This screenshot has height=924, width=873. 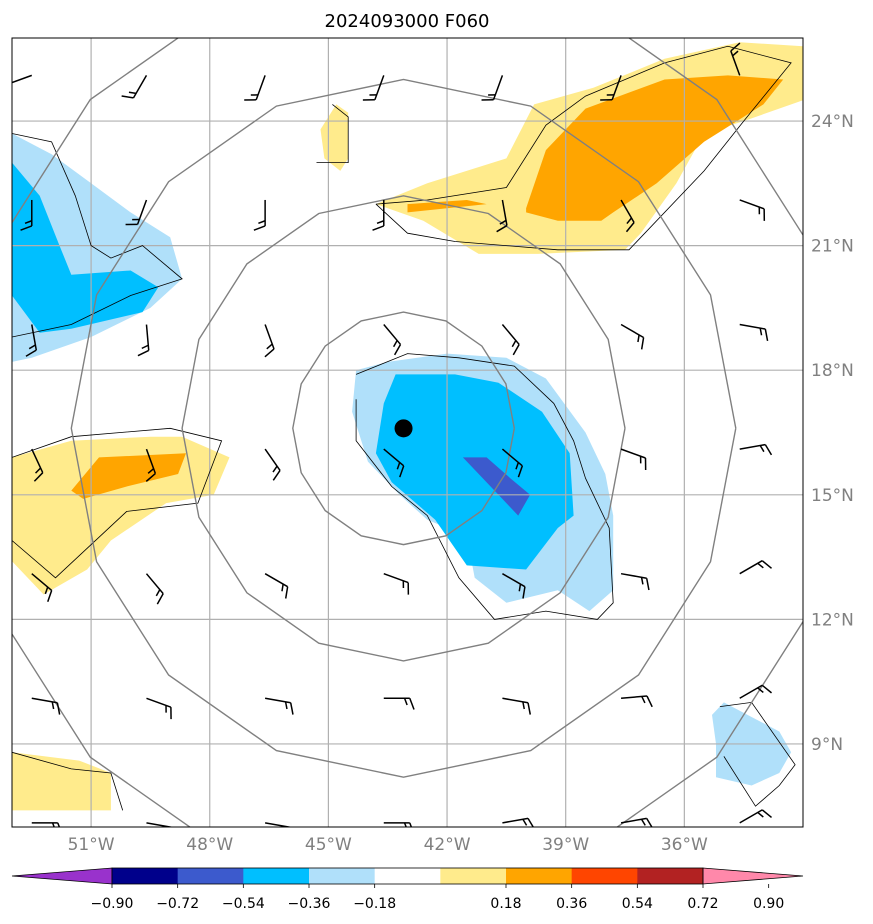 What do you see at coordinates (565, 845) in the screenshot?
I see `x-tick-label: 39°W` at bounding box center [565, 845].